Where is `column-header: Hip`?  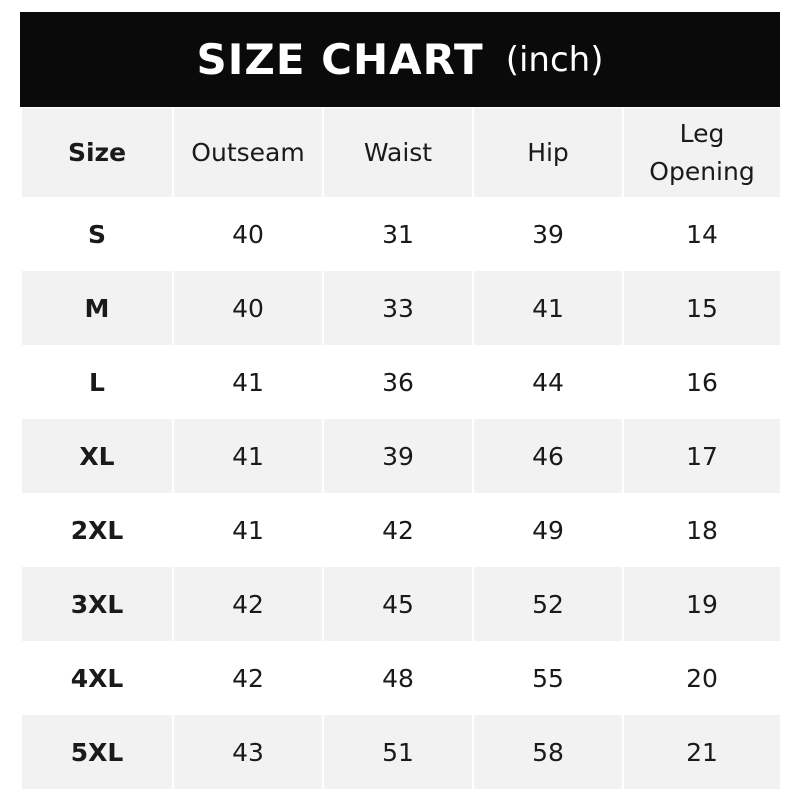 column-header: Hip is located at coordinates (548, 152).